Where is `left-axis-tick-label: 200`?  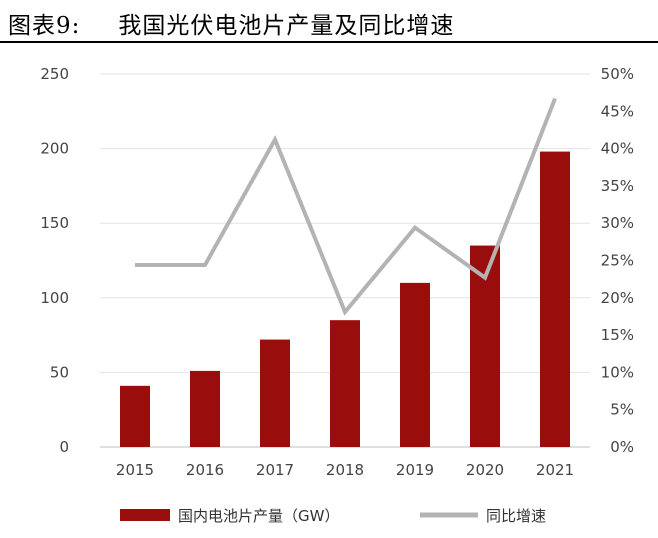 left-axis-tick-label: 200 is located at coordinates (54, 149).